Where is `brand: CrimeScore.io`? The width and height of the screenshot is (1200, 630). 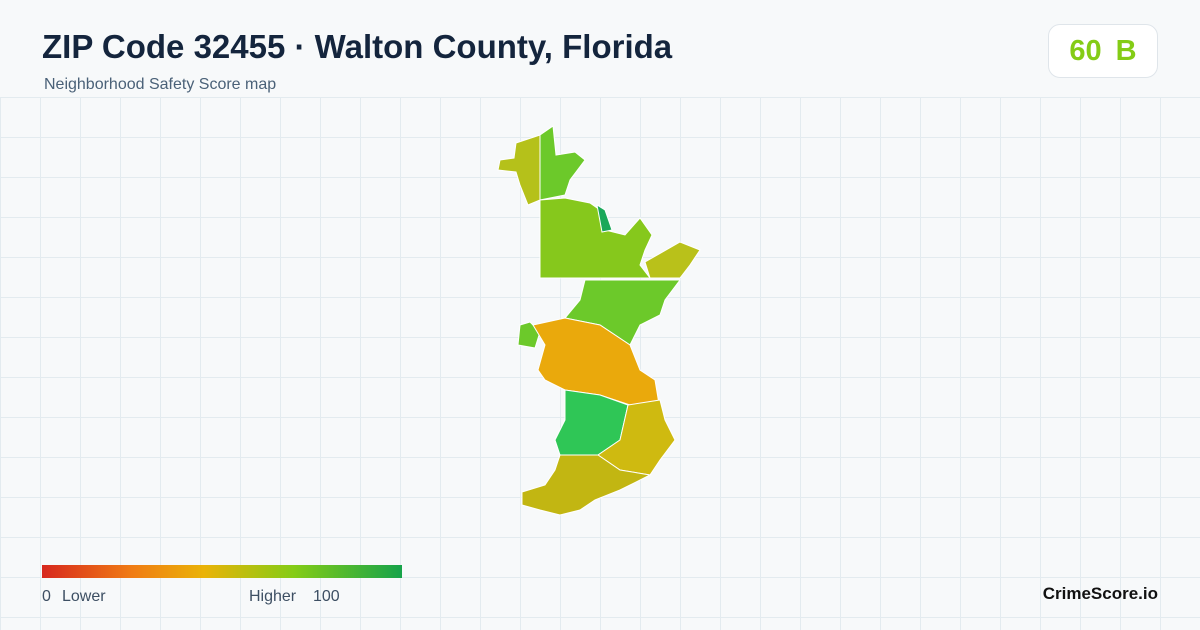 brand: CrimeScore.io is located at coordinates (1100, 593).